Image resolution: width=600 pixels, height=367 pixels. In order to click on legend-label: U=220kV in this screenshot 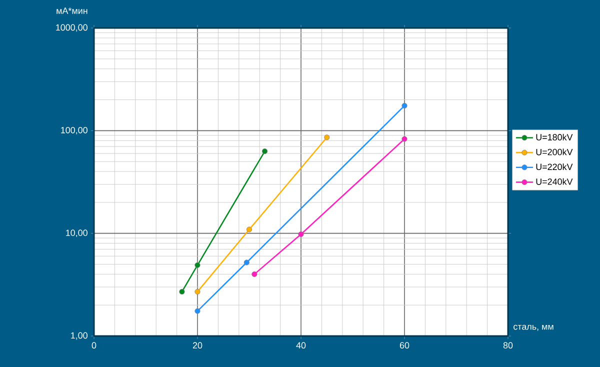, I will do `click(554, 166)`.